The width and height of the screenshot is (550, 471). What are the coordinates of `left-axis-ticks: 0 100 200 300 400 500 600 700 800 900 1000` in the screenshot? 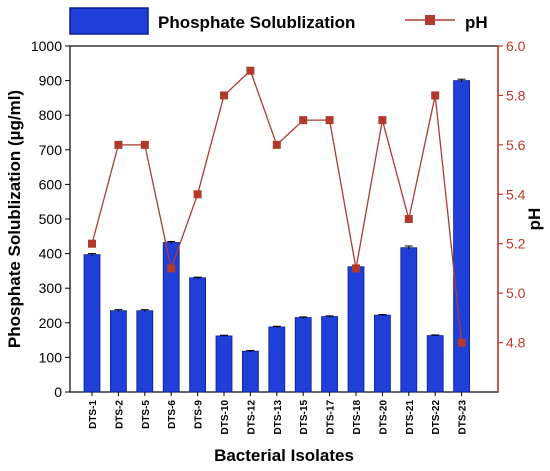 It's located at (50, 219).